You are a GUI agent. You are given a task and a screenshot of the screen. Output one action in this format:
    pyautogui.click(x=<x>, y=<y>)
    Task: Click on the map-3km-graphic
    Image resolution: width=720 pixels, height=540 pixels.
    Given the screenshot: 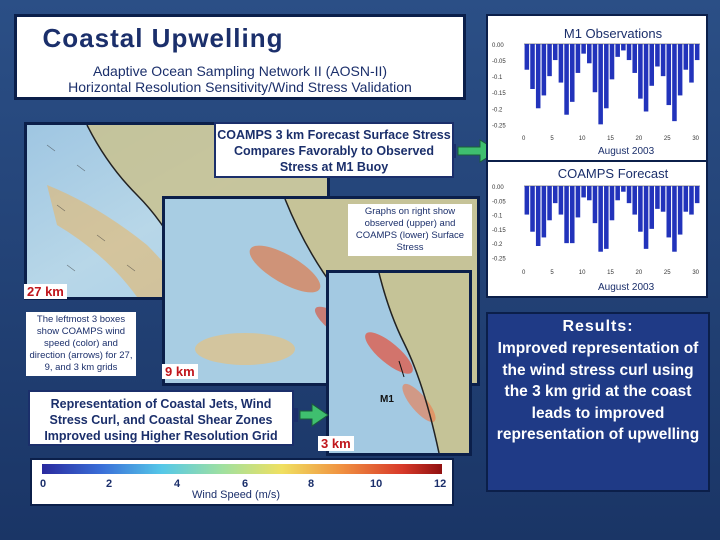 What is the action you would take?
    pyautogui.click(x=399, y=363)
    